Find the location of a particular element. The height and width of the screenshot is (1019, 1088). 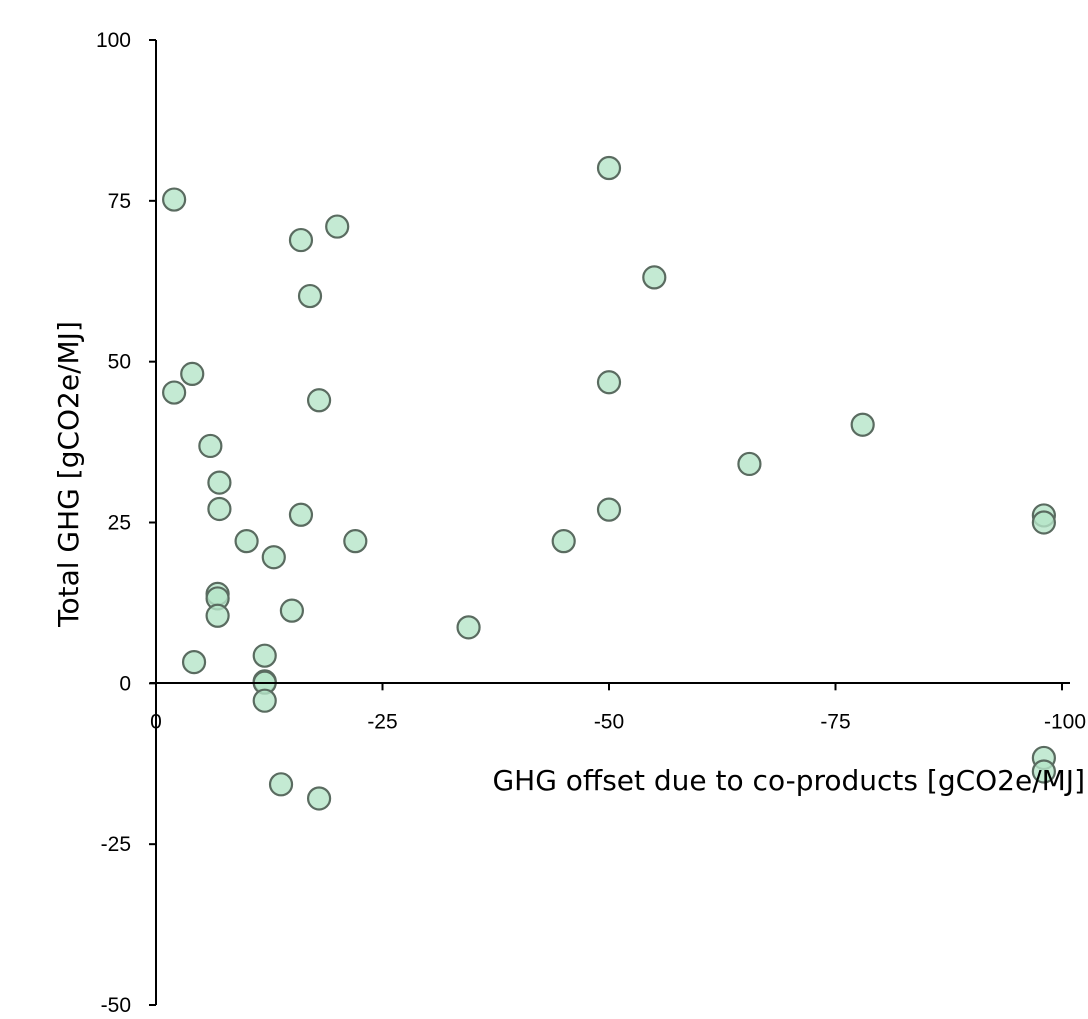

y-axis-title: Total GHG [gCO2e/MJ] is located at coordinates (68, 474).